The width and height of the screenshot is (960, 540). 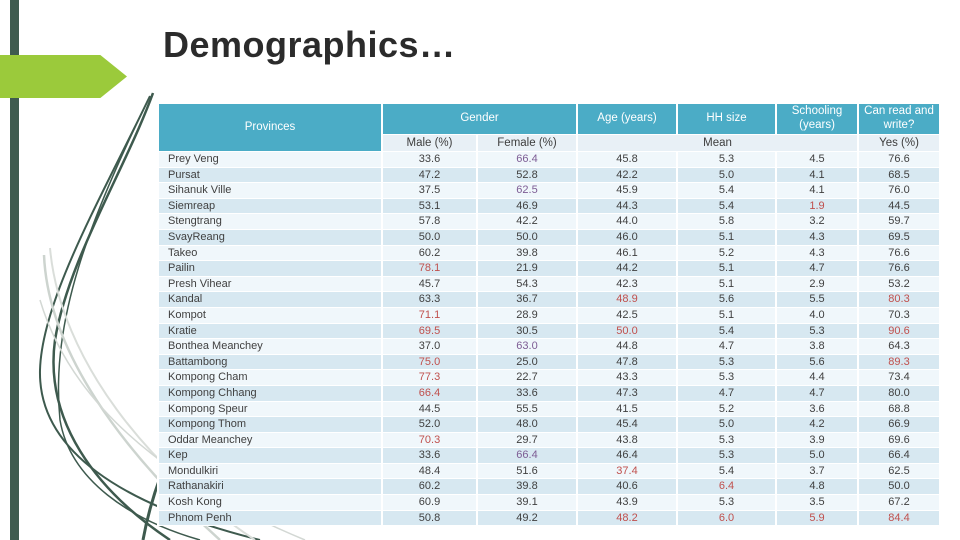 I want to click on table-row: Kompong Chhang 66.4 33.6 47.3 4.7 4.7 80.0, so click(x=549, y=393).